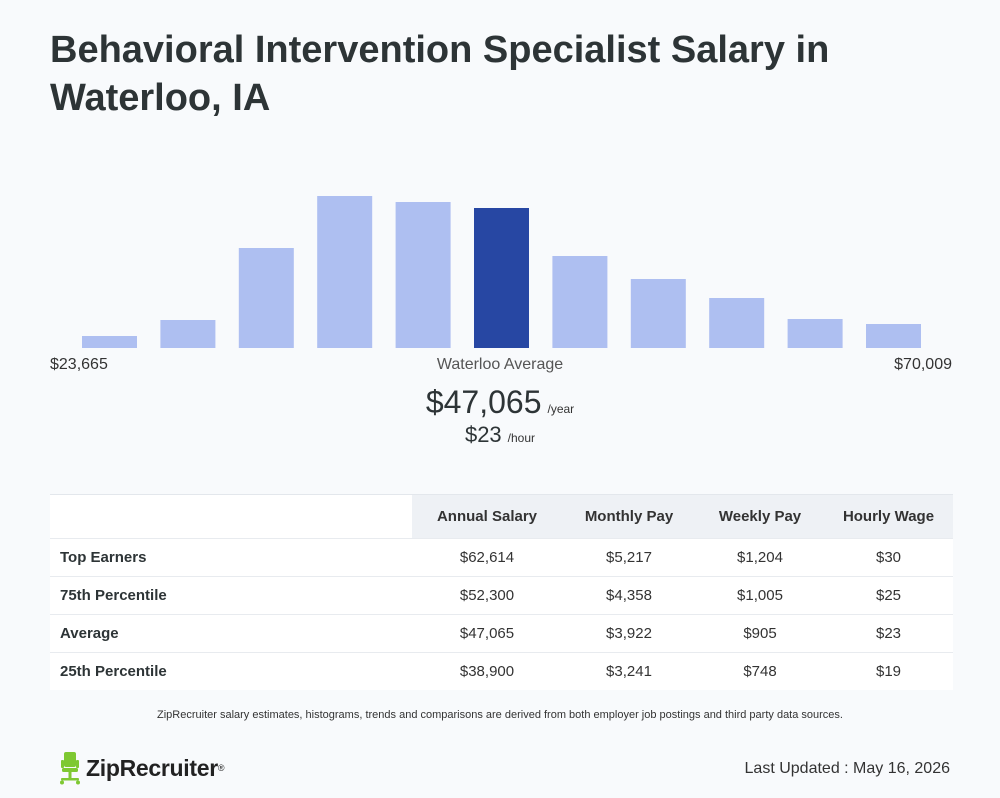 This screenshot has width=1000, height=798. Describe the element at coordinates (487, 671) in the screenshot. I see `cell-annual: $38,900` at that location.